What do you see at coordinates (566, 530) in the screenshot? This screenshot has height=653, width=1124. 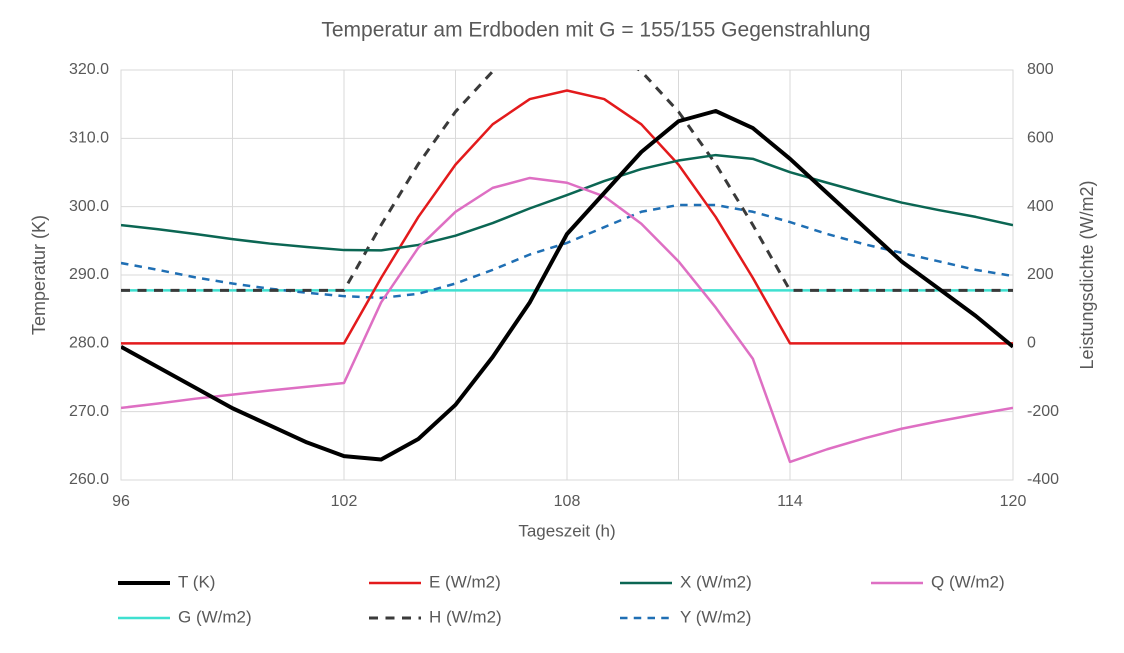 I see `x-axis-label: Tageszeit (h)` at bounding box center [566, 530].